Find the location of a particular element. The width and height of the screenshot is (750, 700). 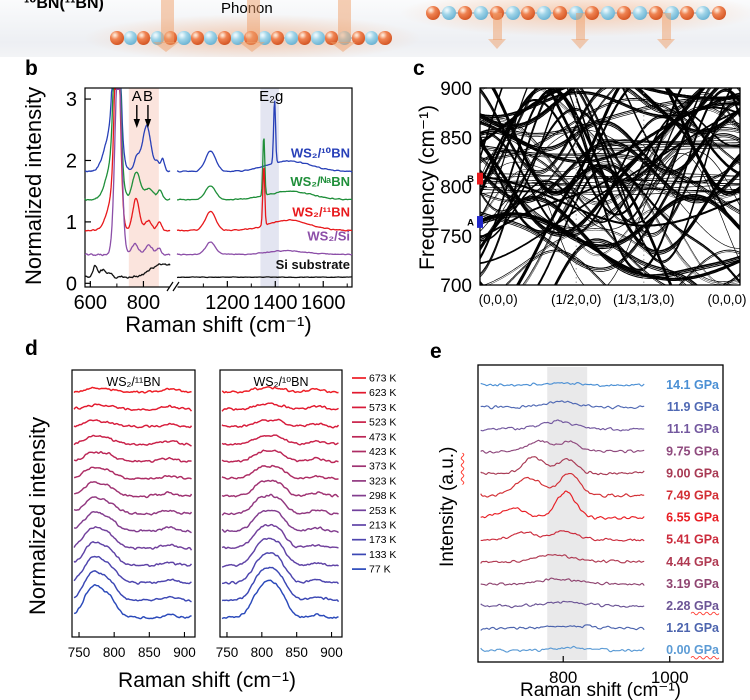

mode-marker-label: B is located at coordinates (470, 179).